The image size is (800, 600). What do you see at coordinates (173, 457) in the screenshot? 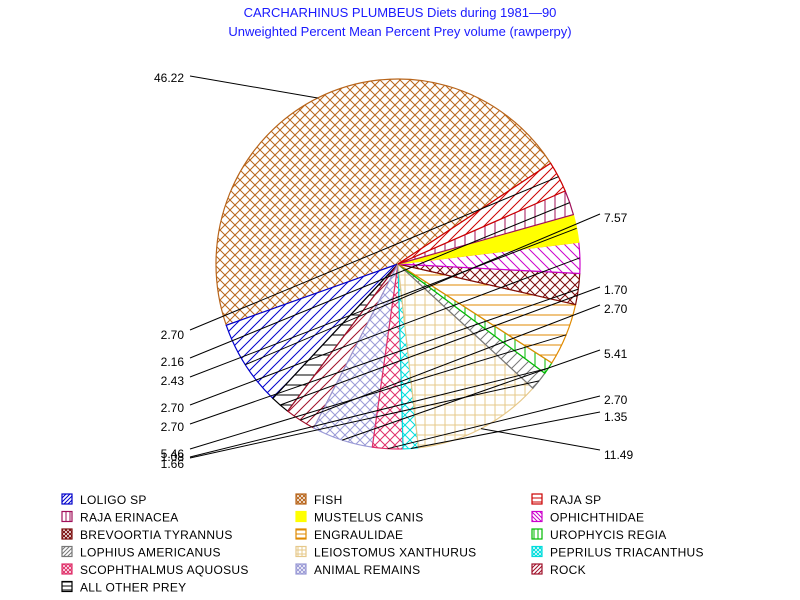
I see `slice-label-urophycis-regia: 1.08` at bounding box center [173, 457].